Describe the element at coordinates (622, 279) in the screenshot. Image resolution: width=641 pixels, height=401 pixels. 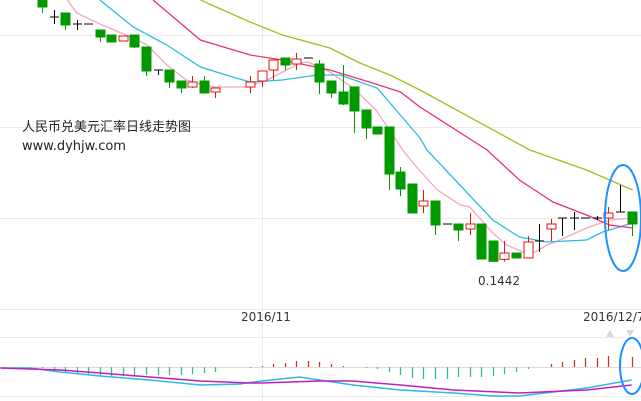
I see `highlight-circles` at that location.